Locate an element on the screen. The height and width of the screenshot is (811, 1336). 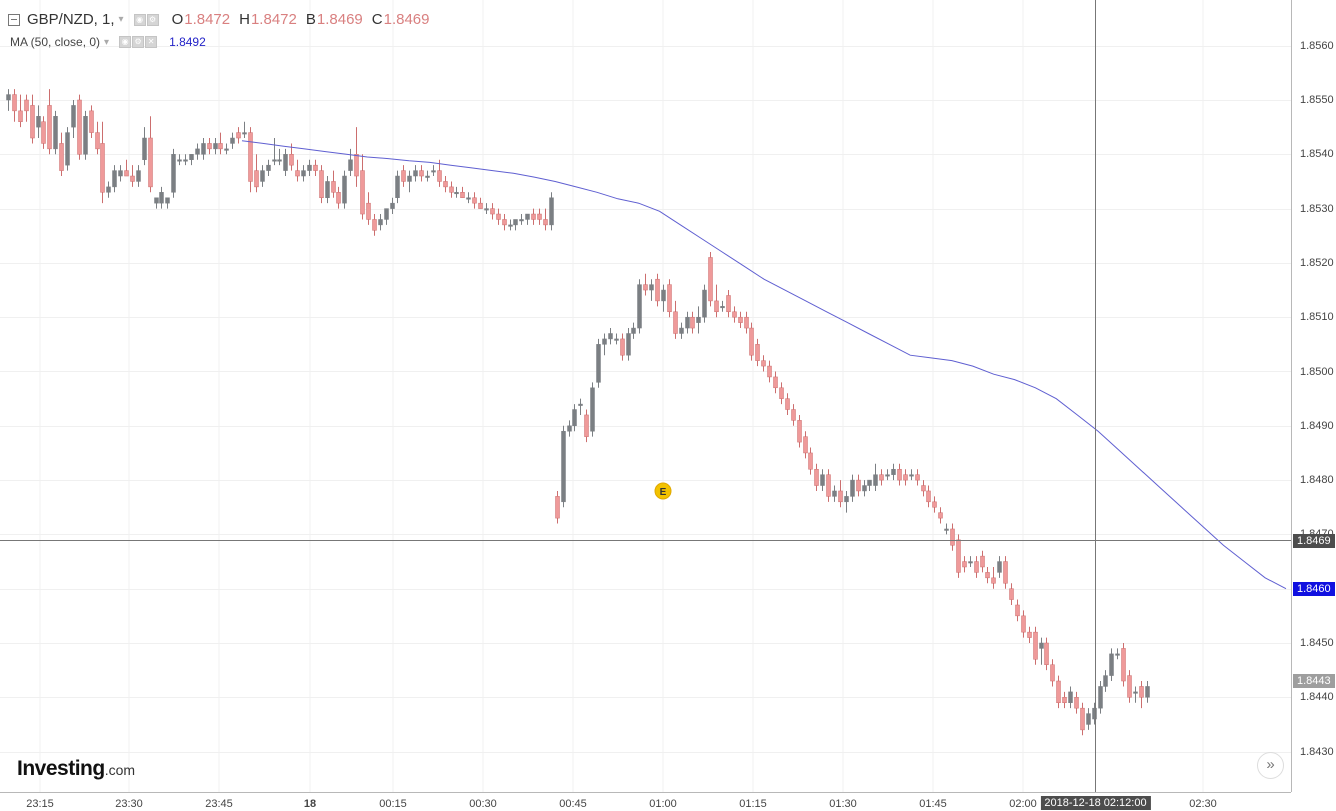
price-tick-label: 1.8480 is located at coordinates (1317, 480).